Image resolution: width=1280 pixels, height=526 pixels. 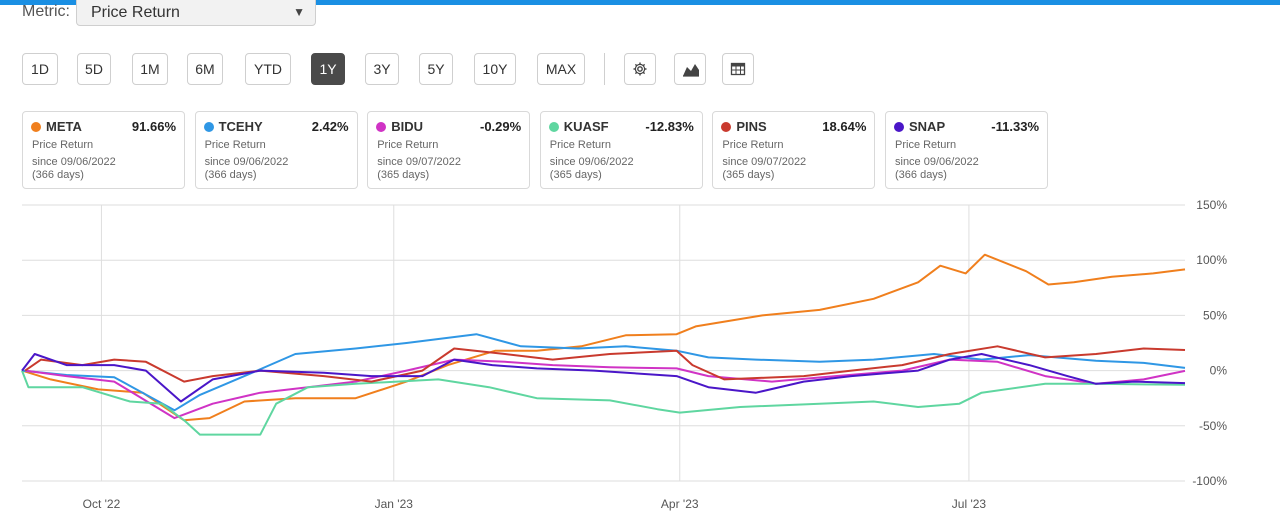 What do you see at coordinates (927, 126) in the screenshot?
I see `card-ticker: SNAP` at bounding box center [927, 126].